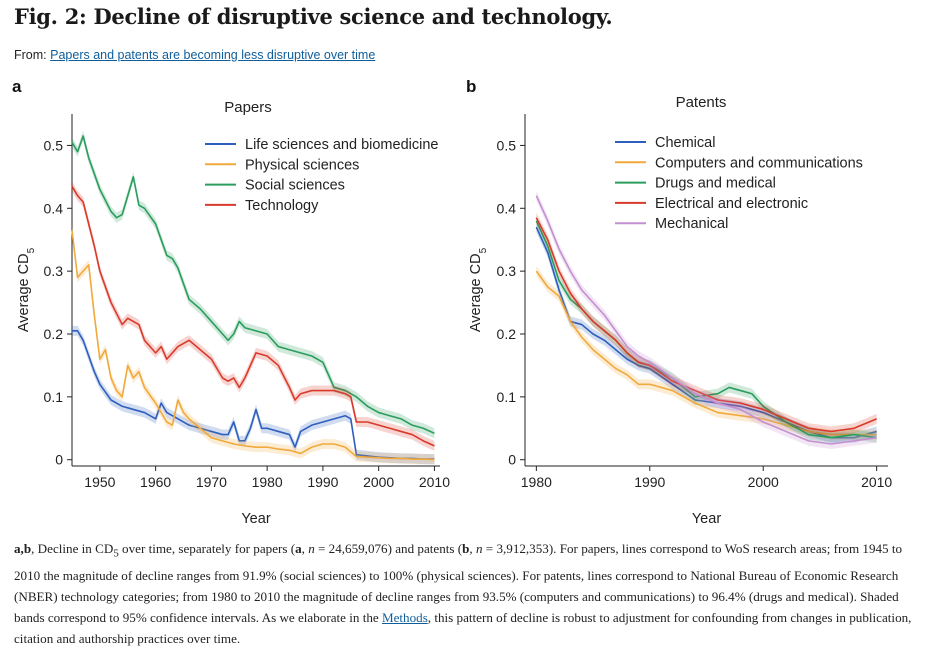 This screenshot has height=649, width=936. What do you see at coordinates (731, 204) in the screenshot?
I see `legend-label: Electrical and electronic` at bounding box center [731, 204].